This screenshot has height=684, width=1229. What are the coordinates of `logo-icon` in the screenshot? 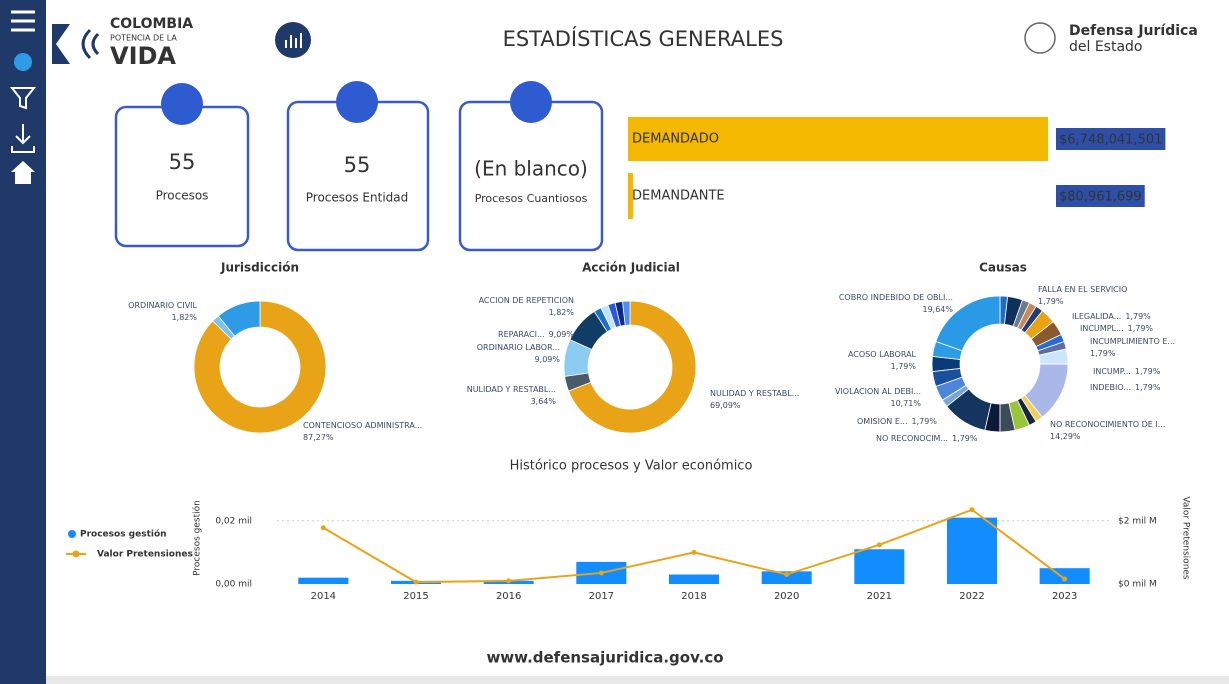 It's located at (23, 62).